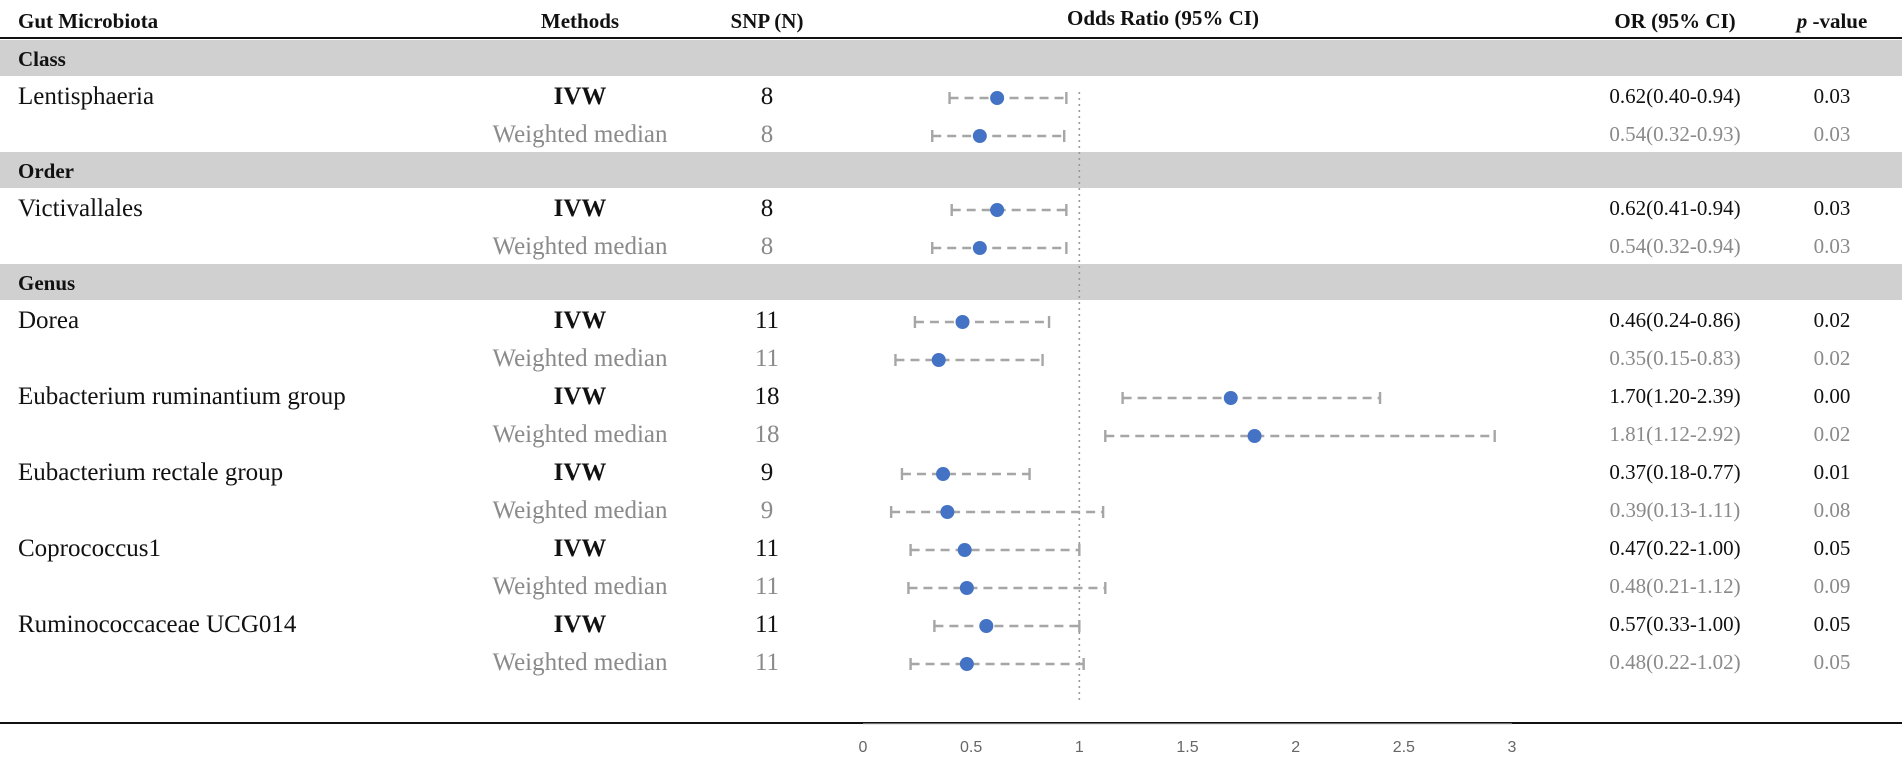 The image size is (1902, 763). I want to click on p-value: 0.01, so click(1832, 472).